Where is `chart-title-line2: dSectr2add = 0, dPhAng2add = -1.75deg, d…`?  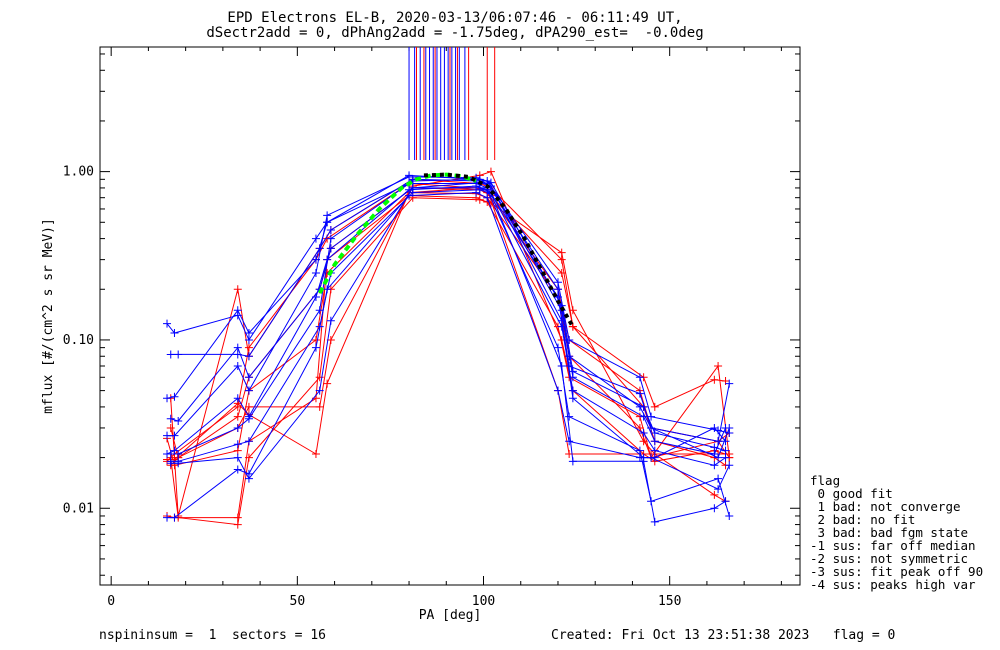
chart-title-line2: dSectr2add = 0, dPhAng2add = -1.75deg, d… is located at coordinates (455, 33).